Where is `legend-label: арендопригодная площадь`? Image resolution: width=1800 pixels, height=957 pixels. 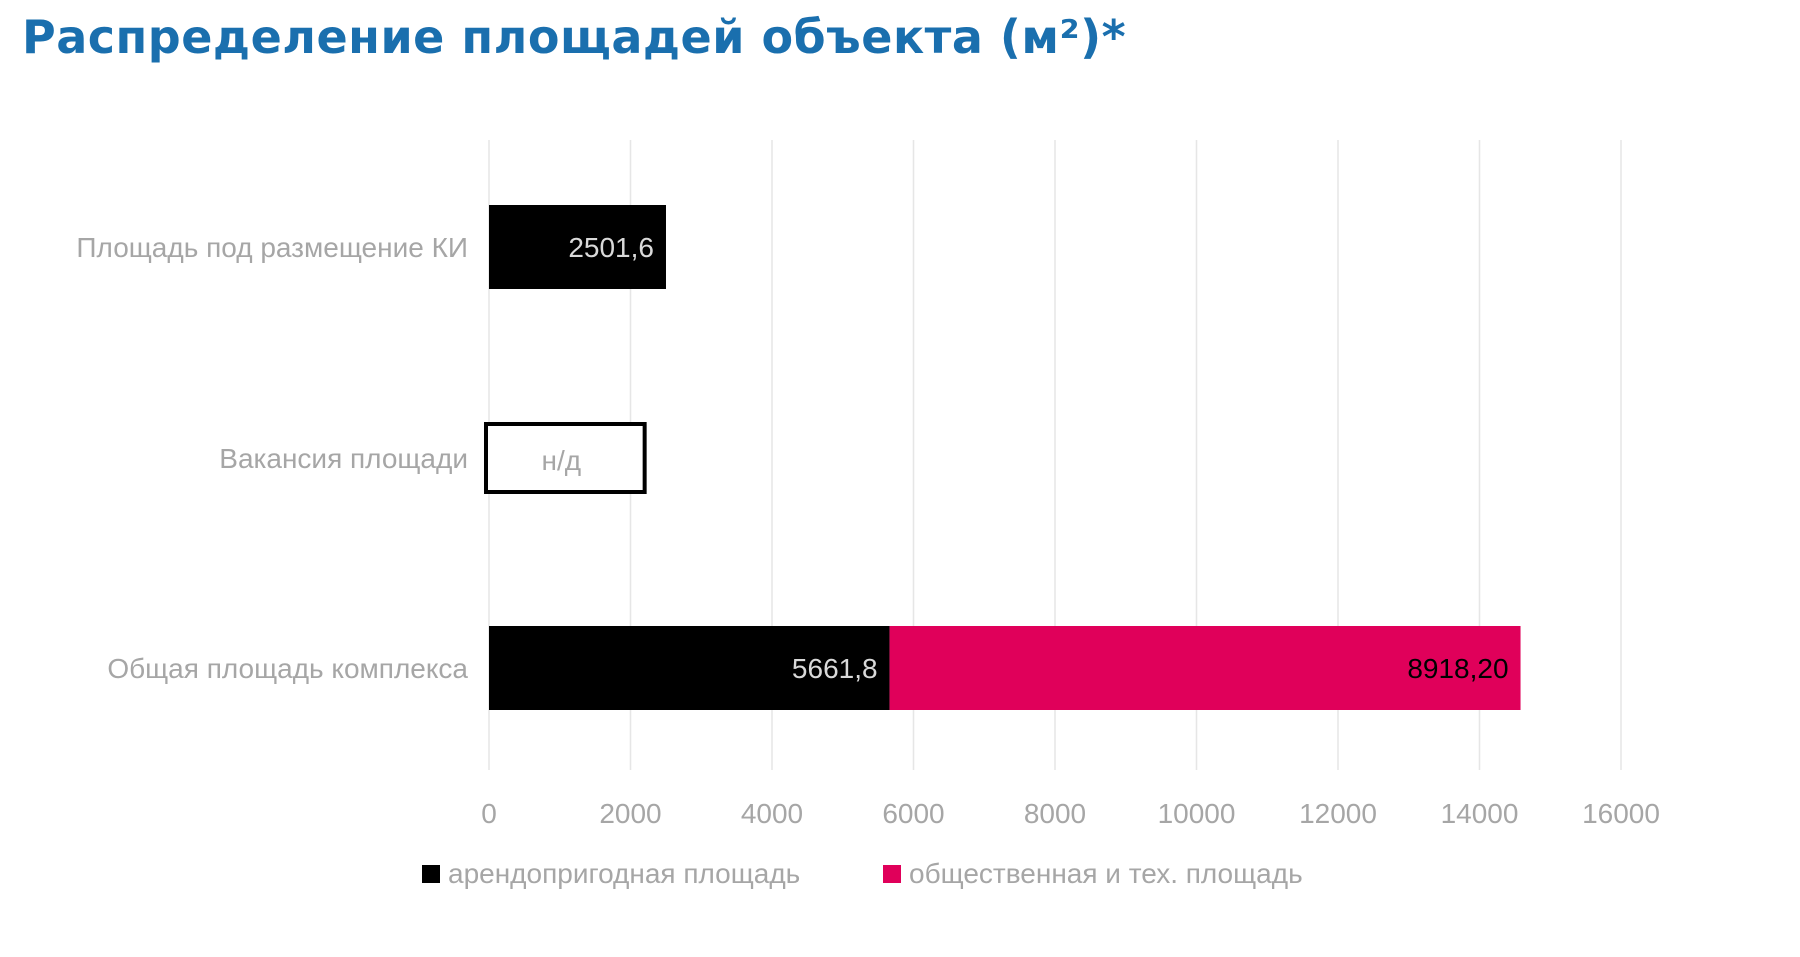 legend-label: арендопригодная площадь is located at coordinates (624, 873).